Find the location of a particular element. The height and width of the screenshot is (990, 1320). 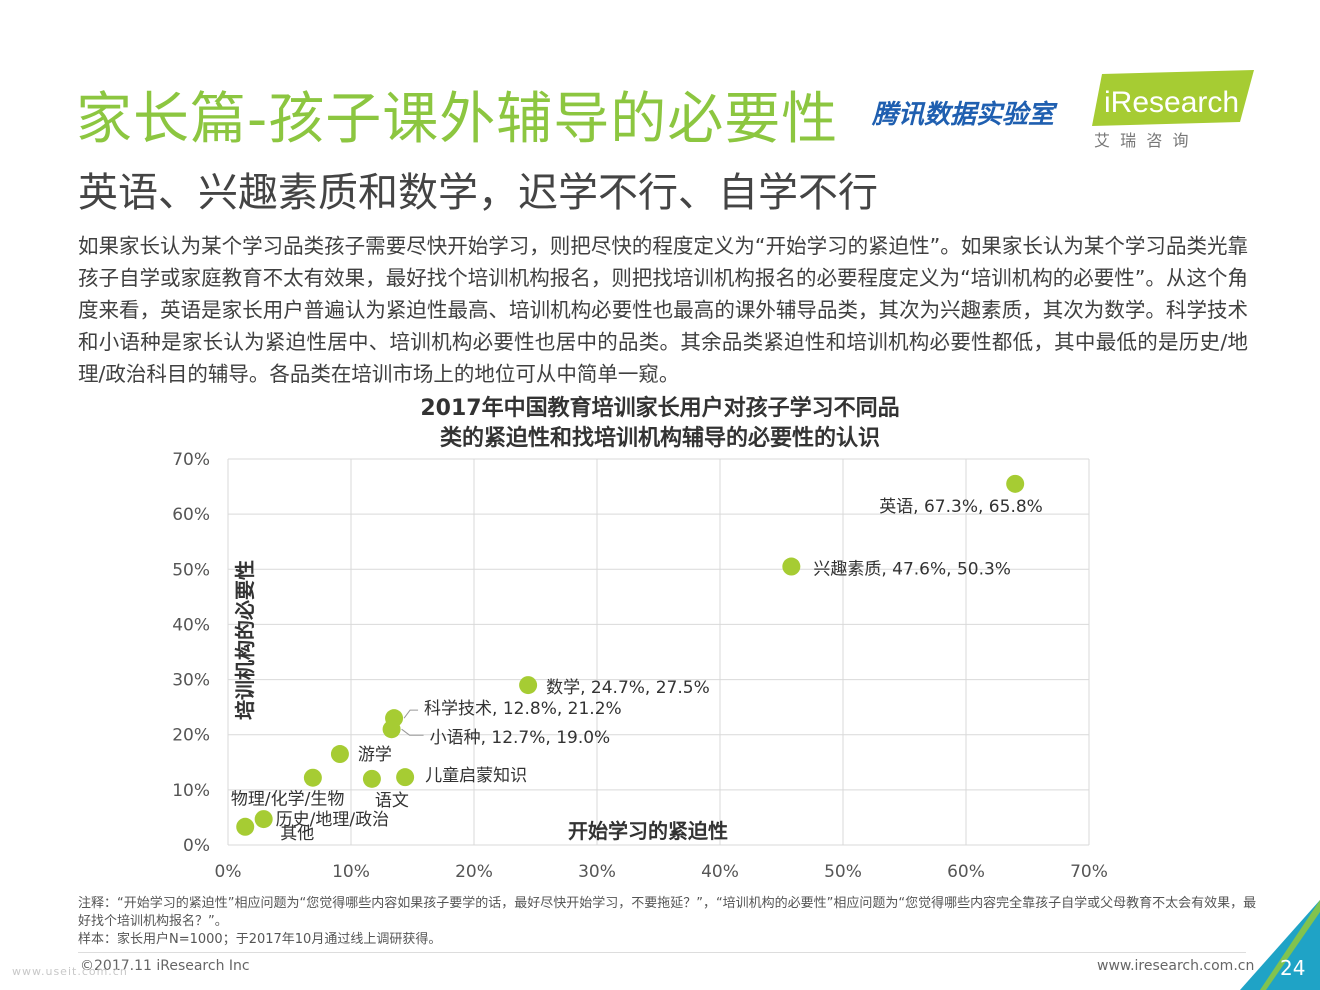

x-tick-label: 20% is located at coordinates (474, 872).